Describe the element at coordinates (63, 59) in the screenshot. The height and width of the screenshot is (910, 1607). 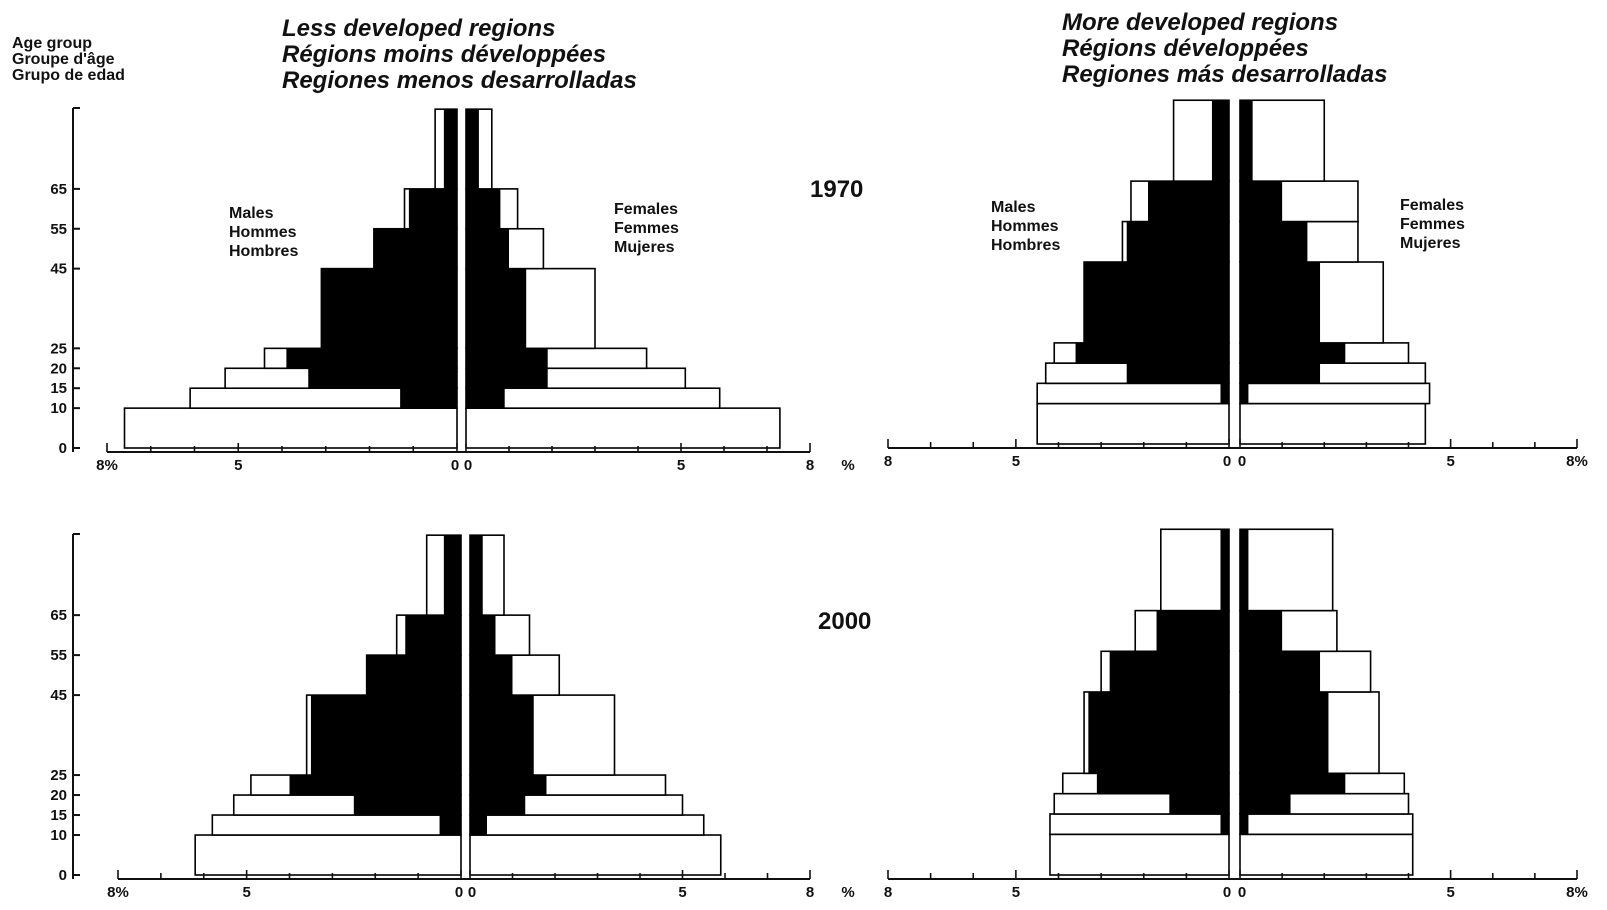
I see `age-axis-title-fr: Groupe d'âge` at that location.